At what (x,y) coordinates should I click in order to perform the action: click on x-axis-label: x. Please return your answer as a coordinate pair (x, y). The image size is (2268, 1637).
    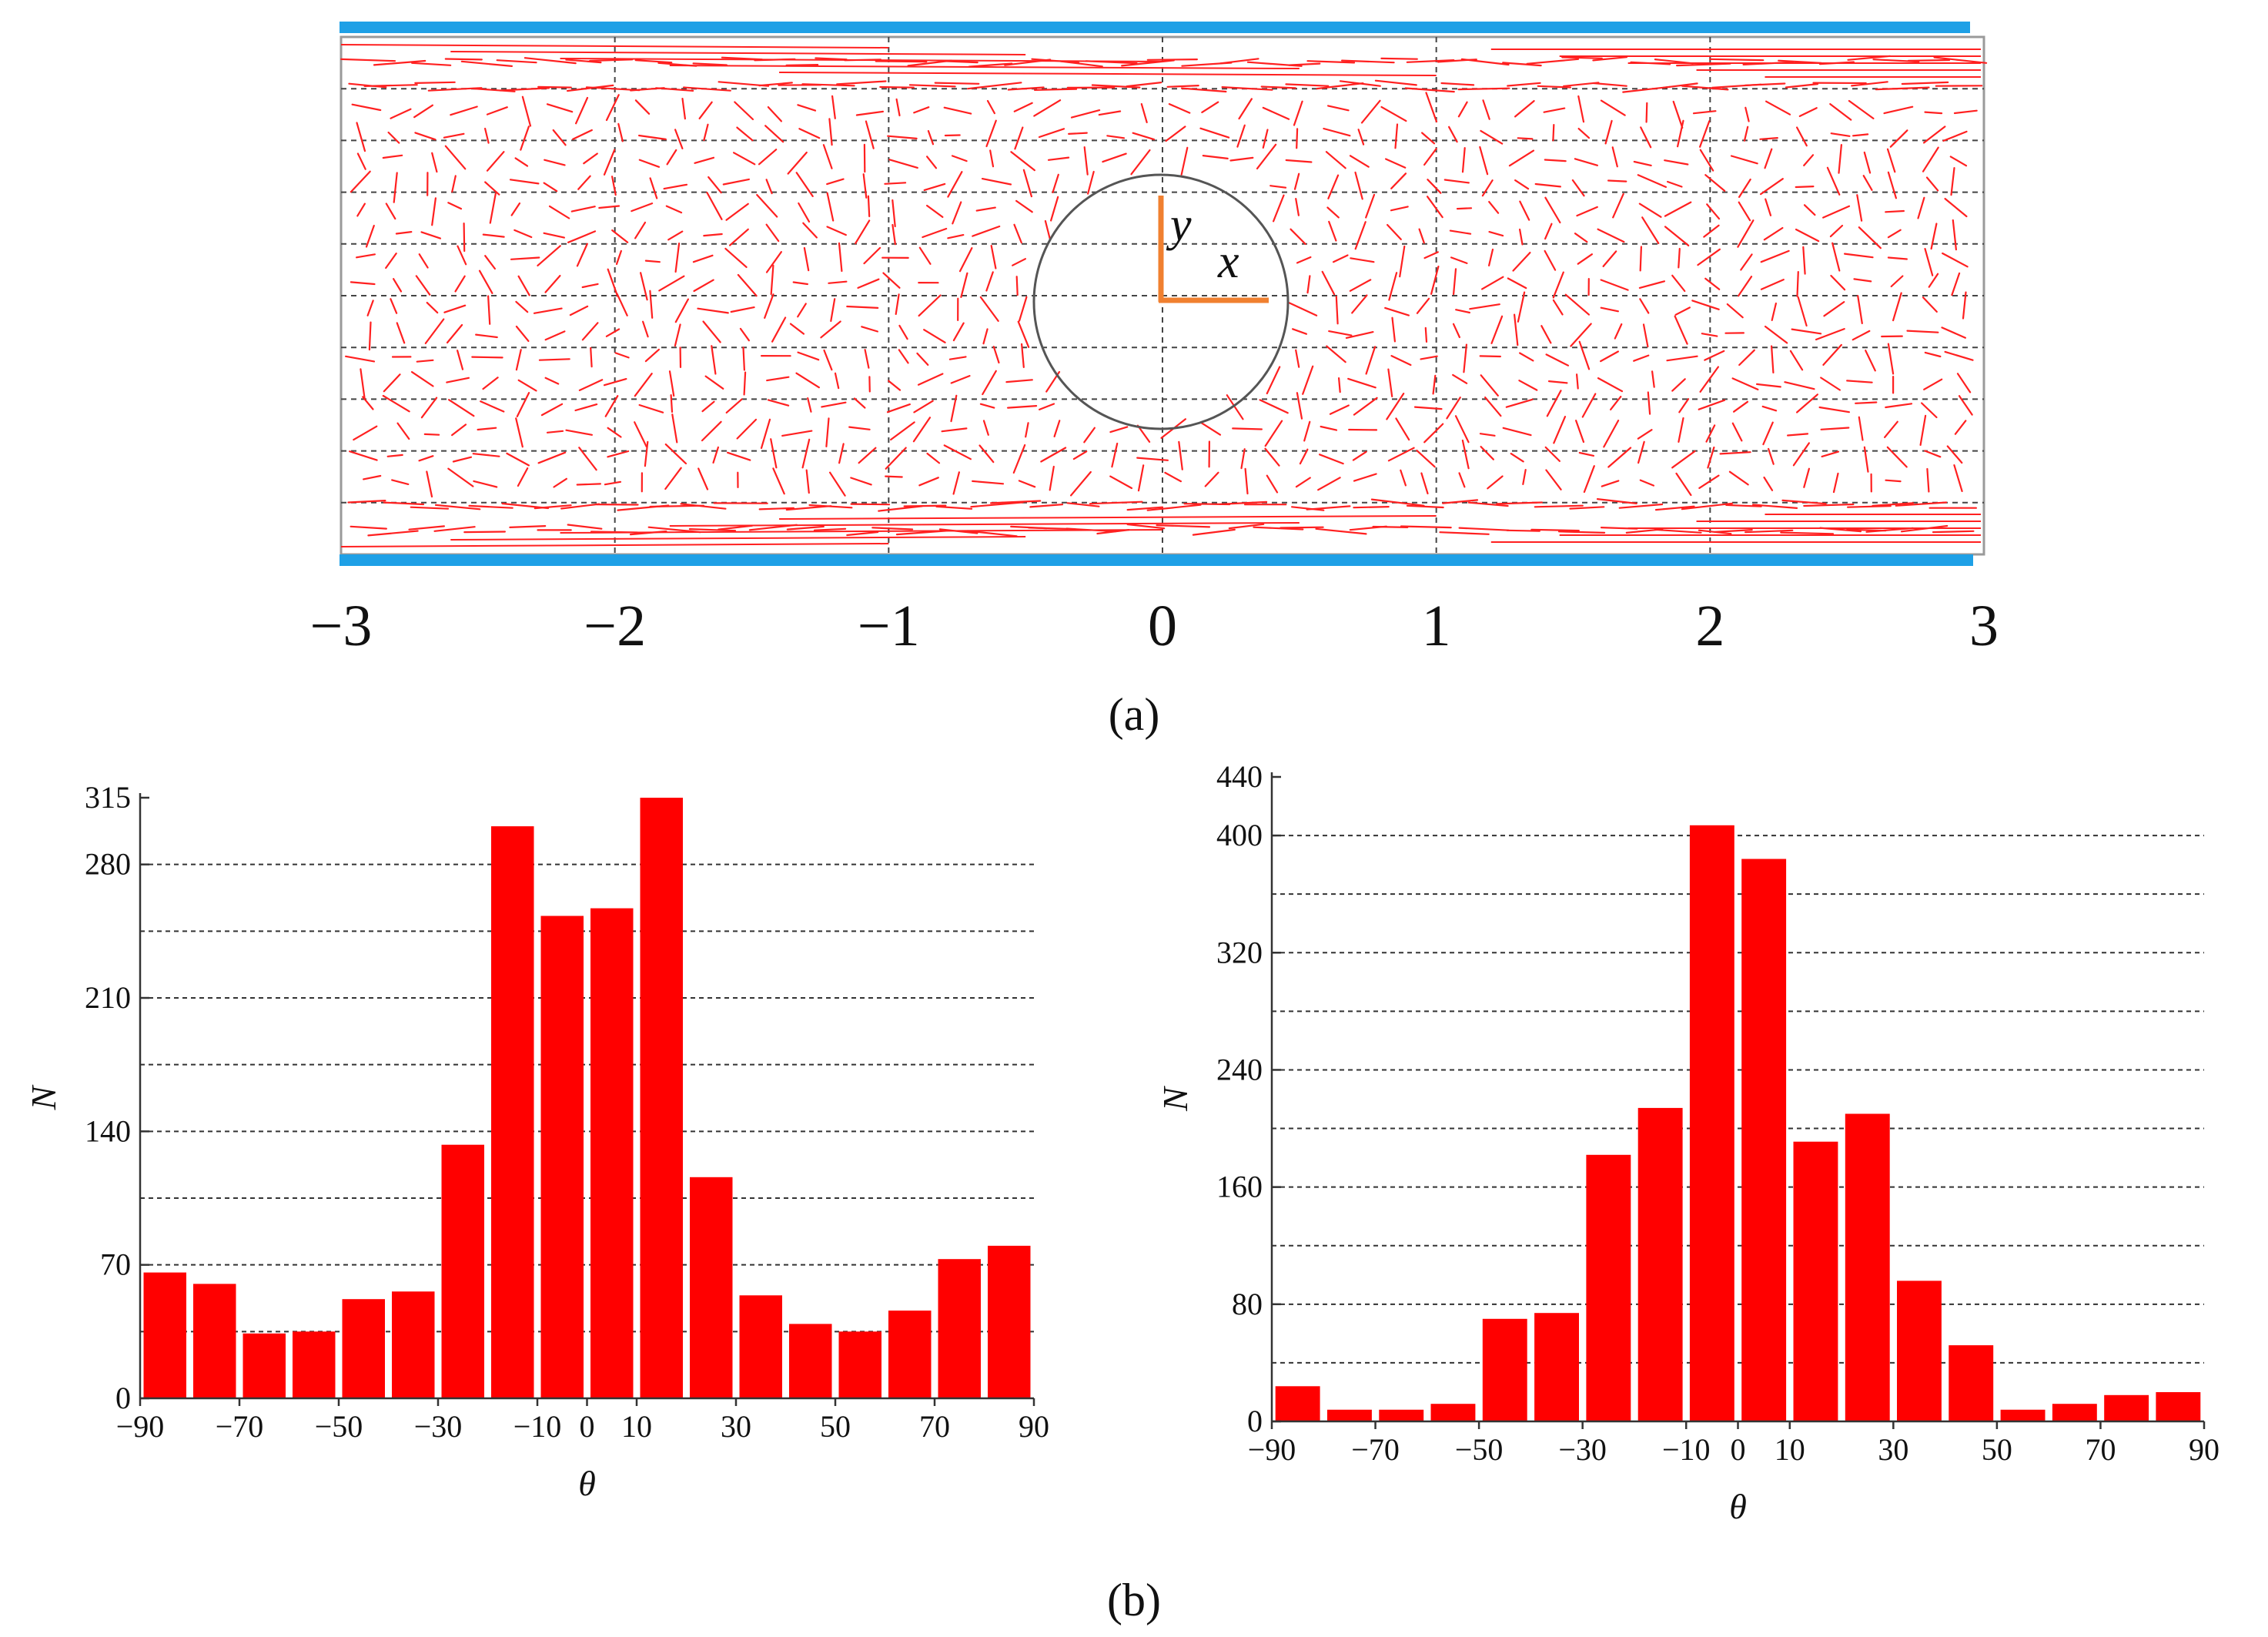
    Looking at the image, I should click on (1228, 262).